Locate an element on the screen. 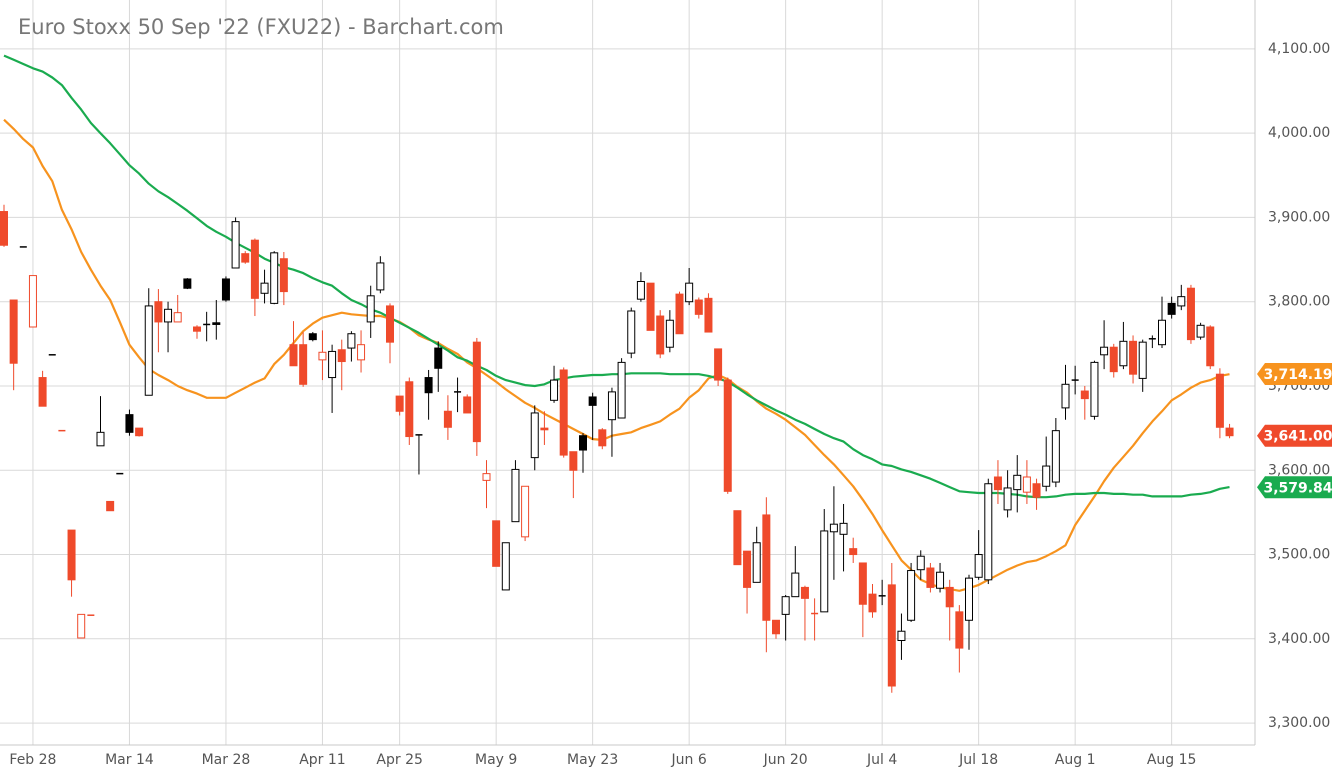 The width and height of the screenshot is (1332, 774). x-tick-label: Mar 14 is located at coordinates (129, 760).